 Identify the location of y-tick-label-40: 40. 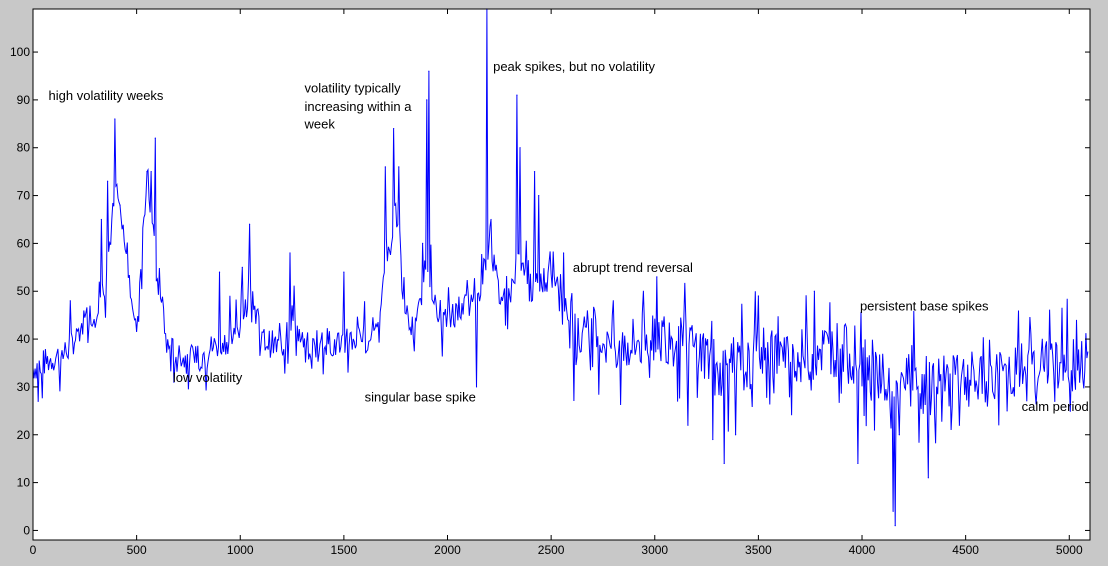
(24, 339).